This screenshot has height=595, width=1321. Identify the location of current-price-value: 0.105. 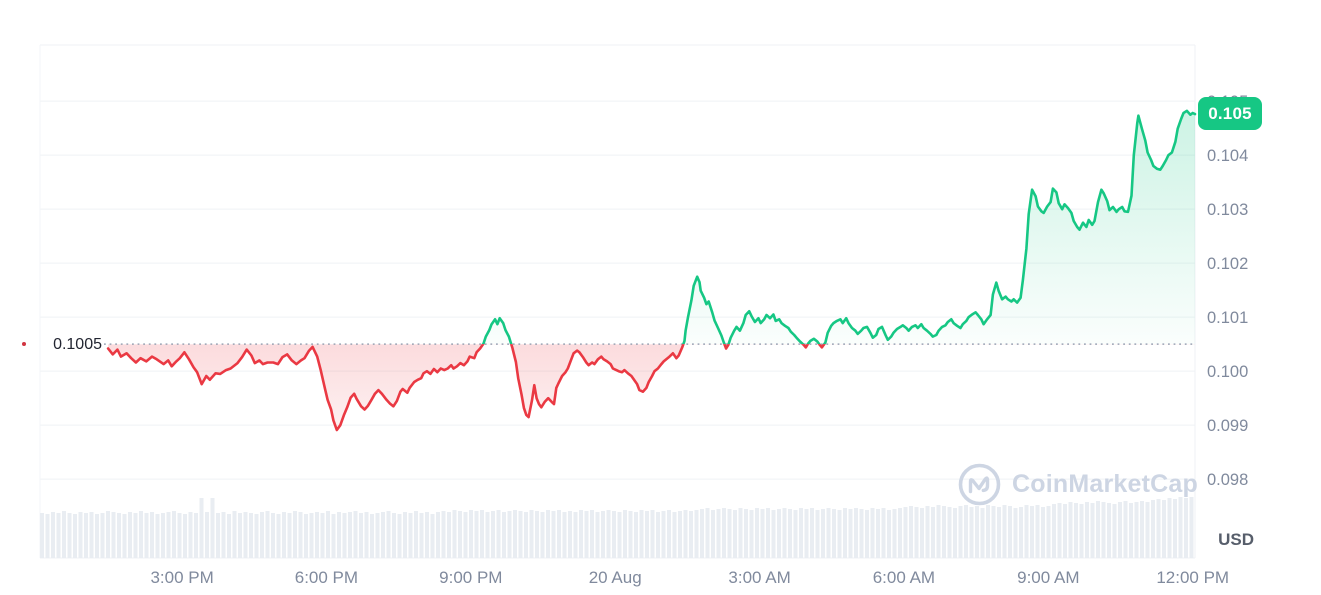
(1230, 113).